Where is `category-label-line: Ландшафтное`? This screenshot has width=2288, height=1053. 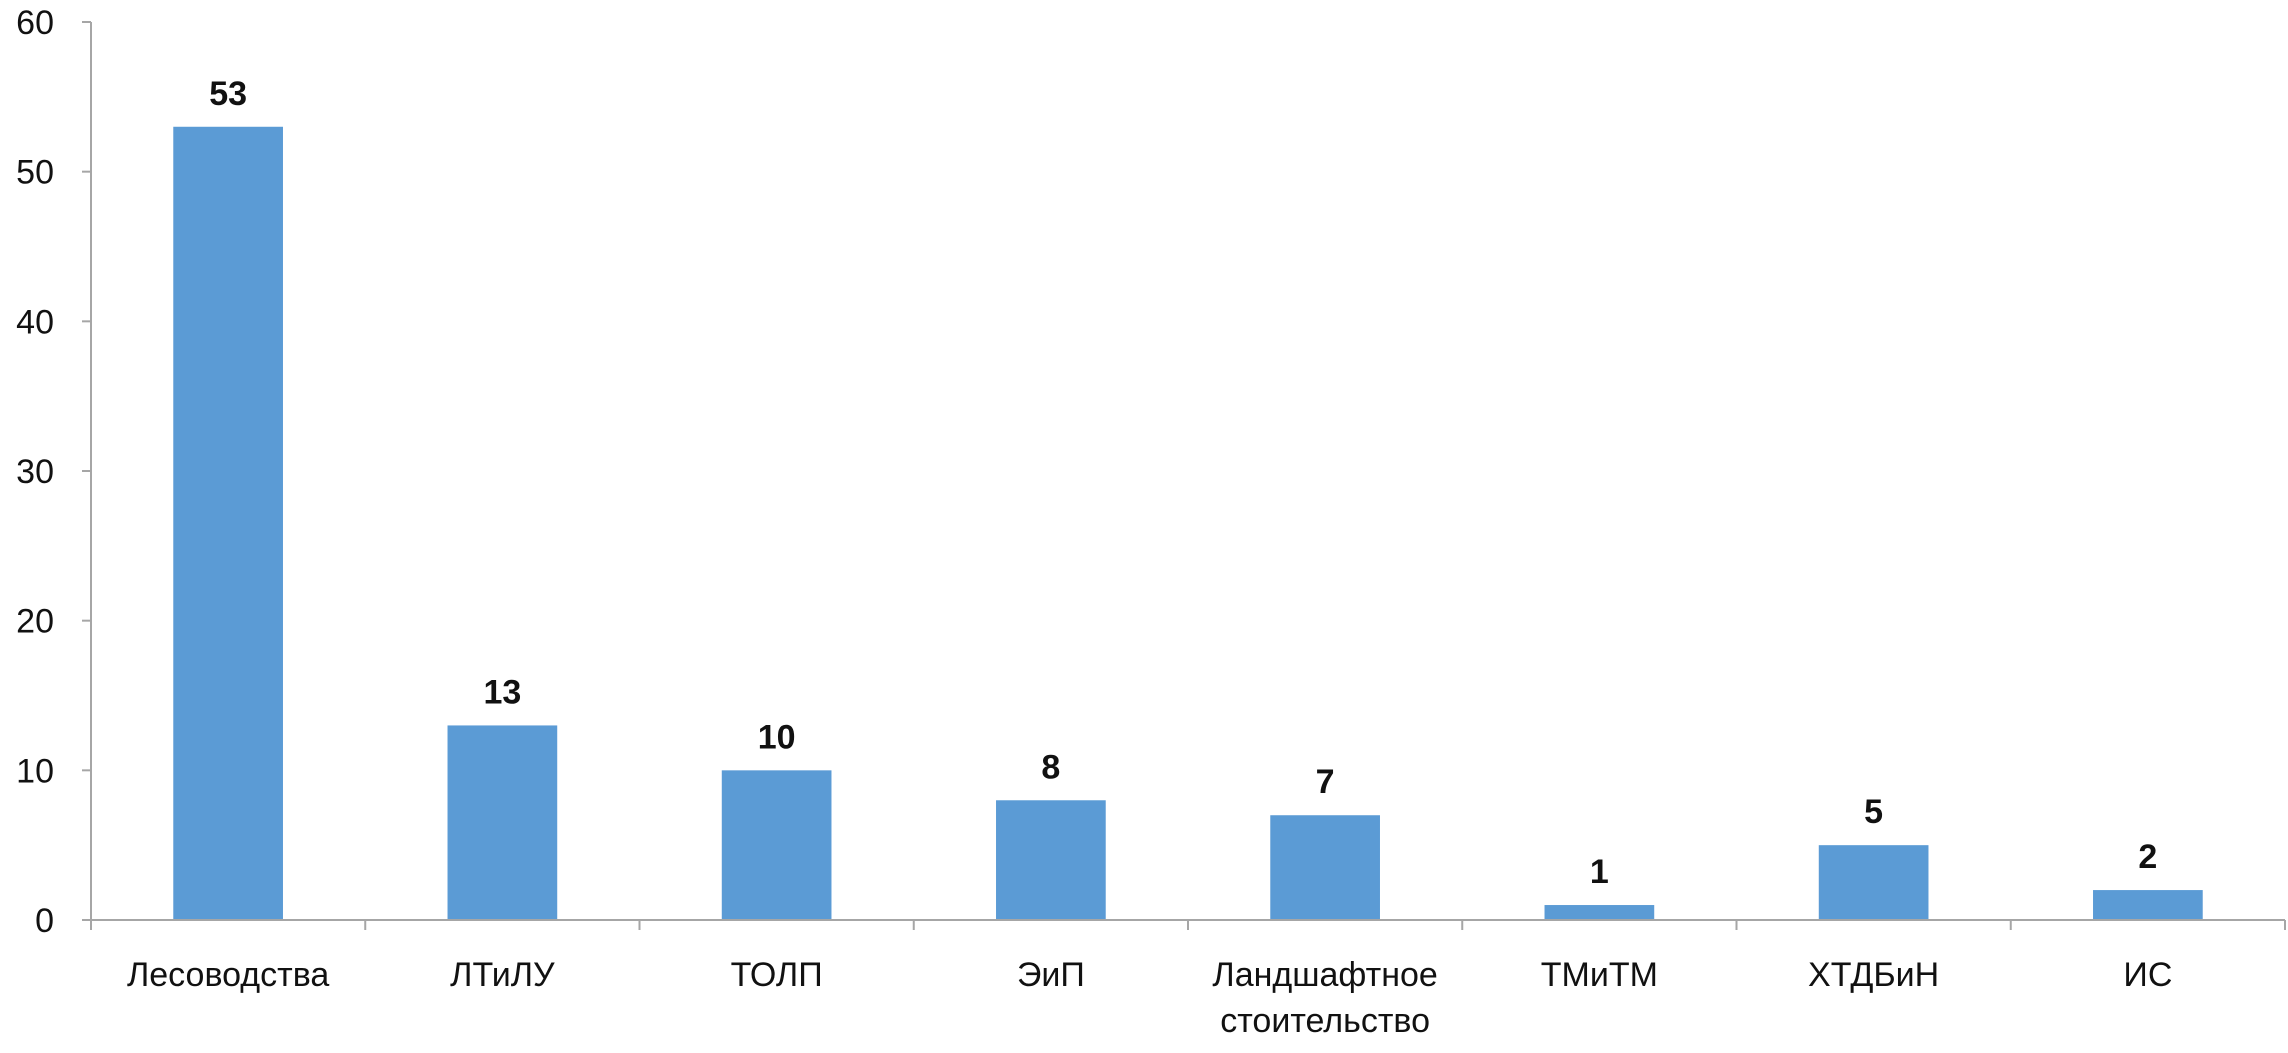
category-label-line: Ландшафтное is located at coordinates (1324, 975).